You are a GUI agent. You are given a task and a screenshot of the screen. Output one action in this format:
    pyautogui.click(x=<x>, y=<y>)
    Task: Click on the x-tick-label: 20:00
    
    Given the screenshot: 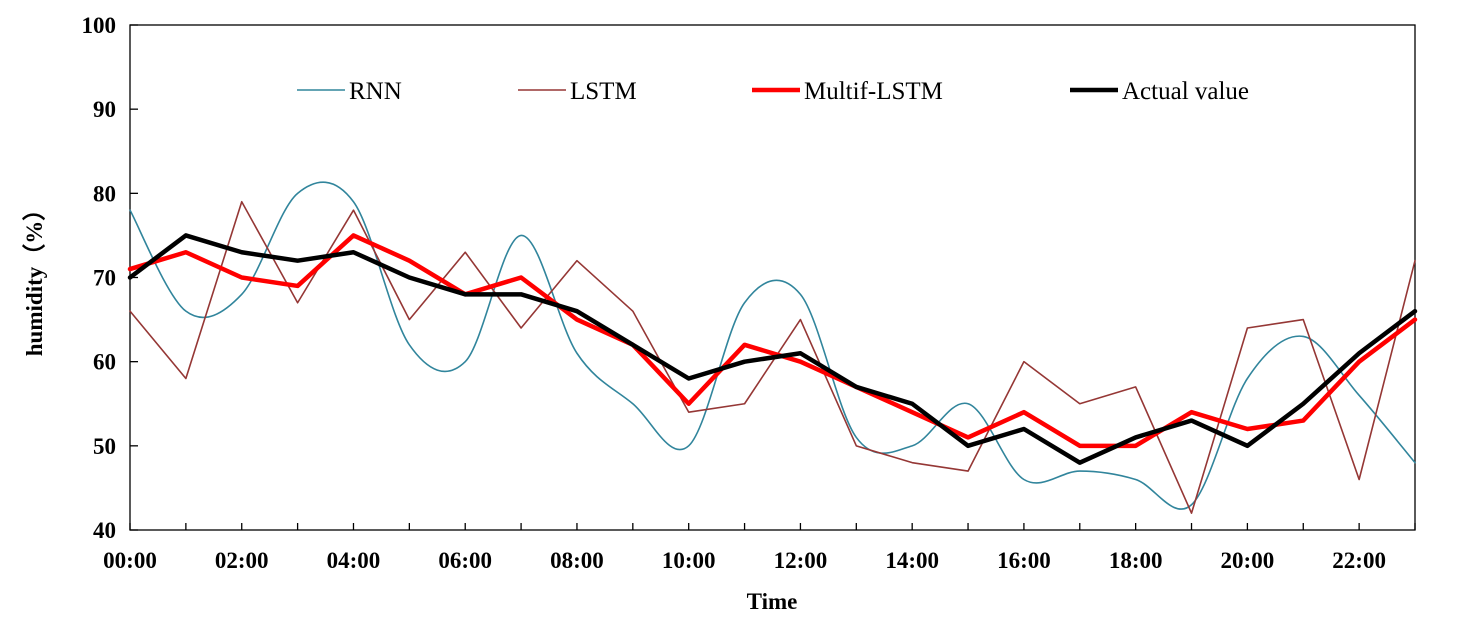 What is the action you would take?
    pyautogui.click(x=1248, y=560)
    